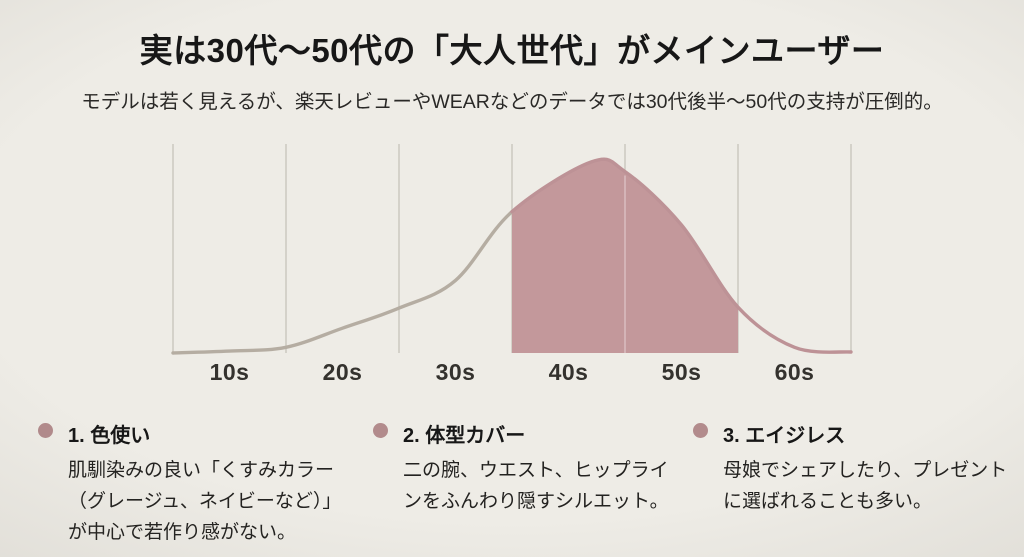 The height and width of the screenshot is (557, 1024). What do you see at coordinates (109, 436) in the screenshot?
I see `bullet-title: 1. 色使い` at bounding box center [109, 436].